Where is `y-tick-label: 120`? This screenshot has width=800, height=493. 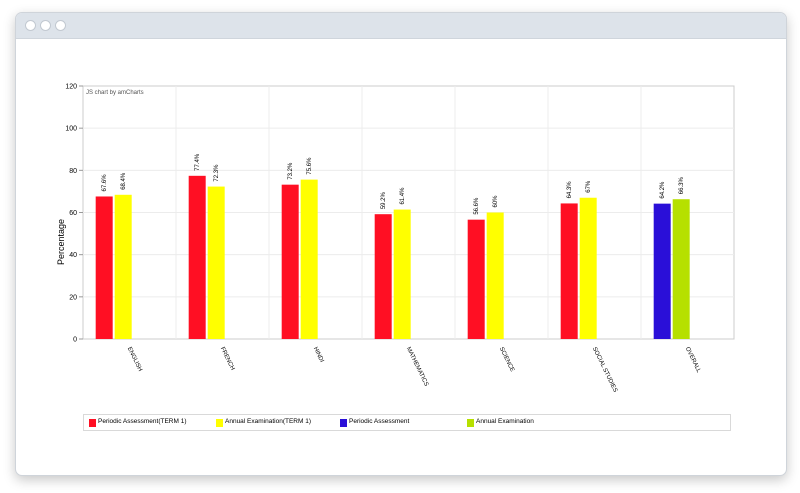 y-tick-label: 120 is located at coordinates (71, 87).